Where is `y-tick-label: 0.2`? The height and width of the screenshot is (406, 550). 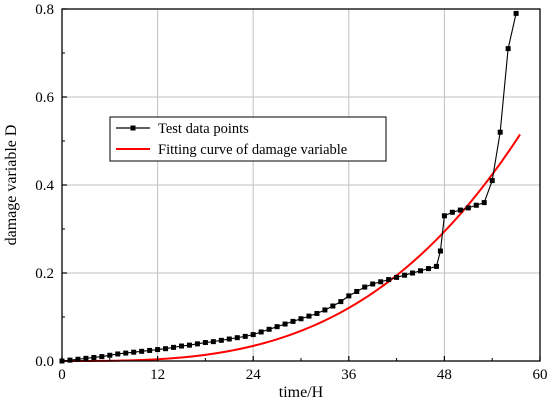
y-tick-label: 0.2 is located at coordinates (44, 274).